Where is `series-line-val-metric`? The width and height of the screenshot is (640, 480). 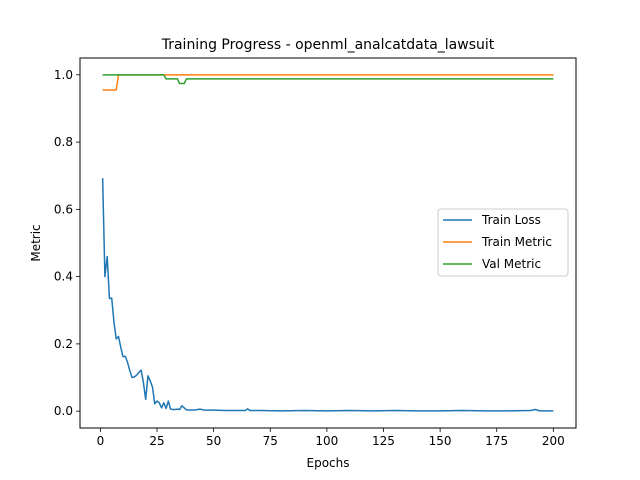 series-line-val-metric is located at coordinates (328, 79).